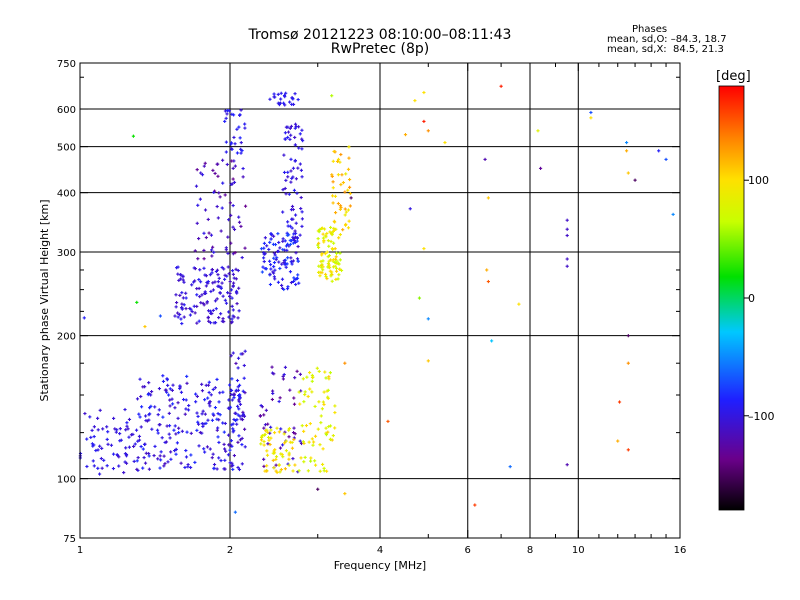 The width and height of the screenshot is (800, 600). What do you see at coordinates (731, 298) in the screenshot?
I see `colorbar` at bounding box center [731, 298].